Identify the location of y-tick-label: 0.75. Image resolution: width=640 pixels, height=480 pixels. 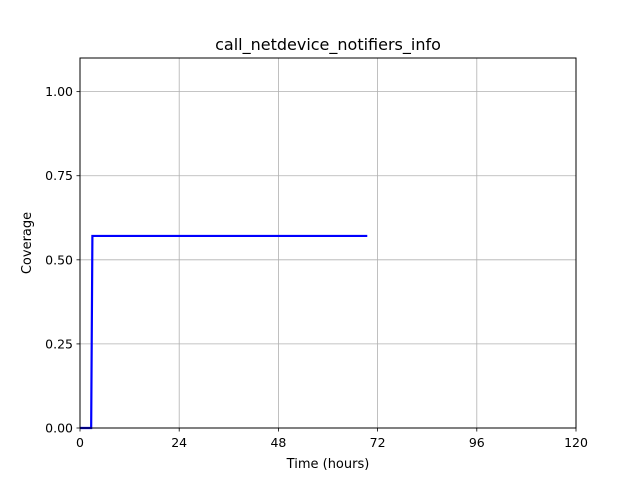
(59, 175).